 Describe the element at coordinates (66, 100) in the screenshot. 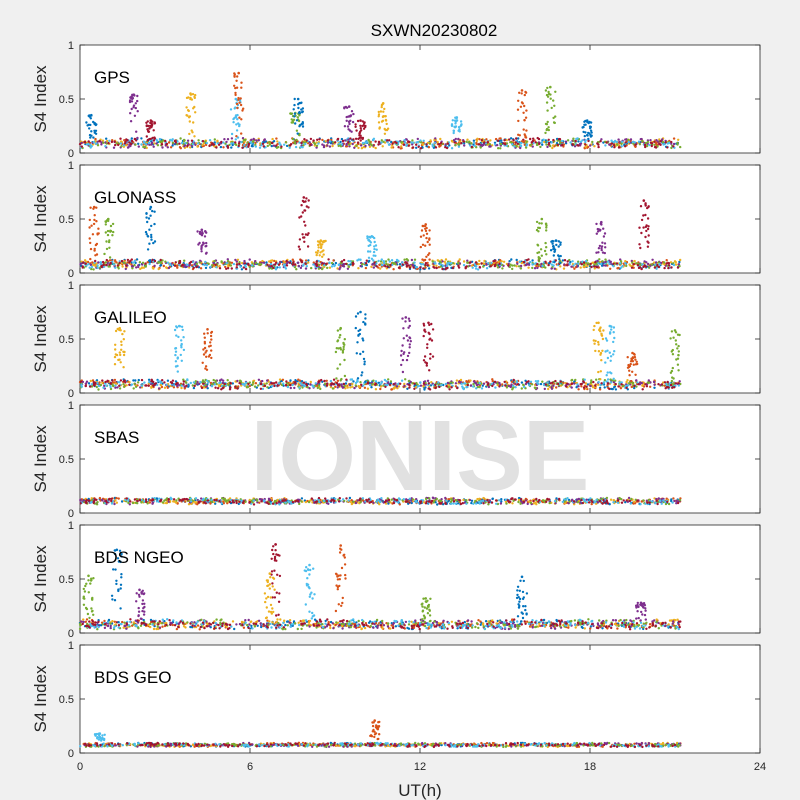

I see `y-tick-label: 0.5` at that location.